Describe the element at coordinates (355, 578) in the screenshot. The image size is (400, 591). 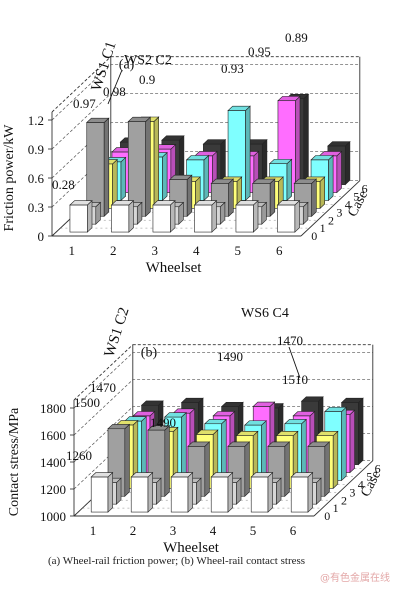
I see `watermark: @有色金属在线` at that location.